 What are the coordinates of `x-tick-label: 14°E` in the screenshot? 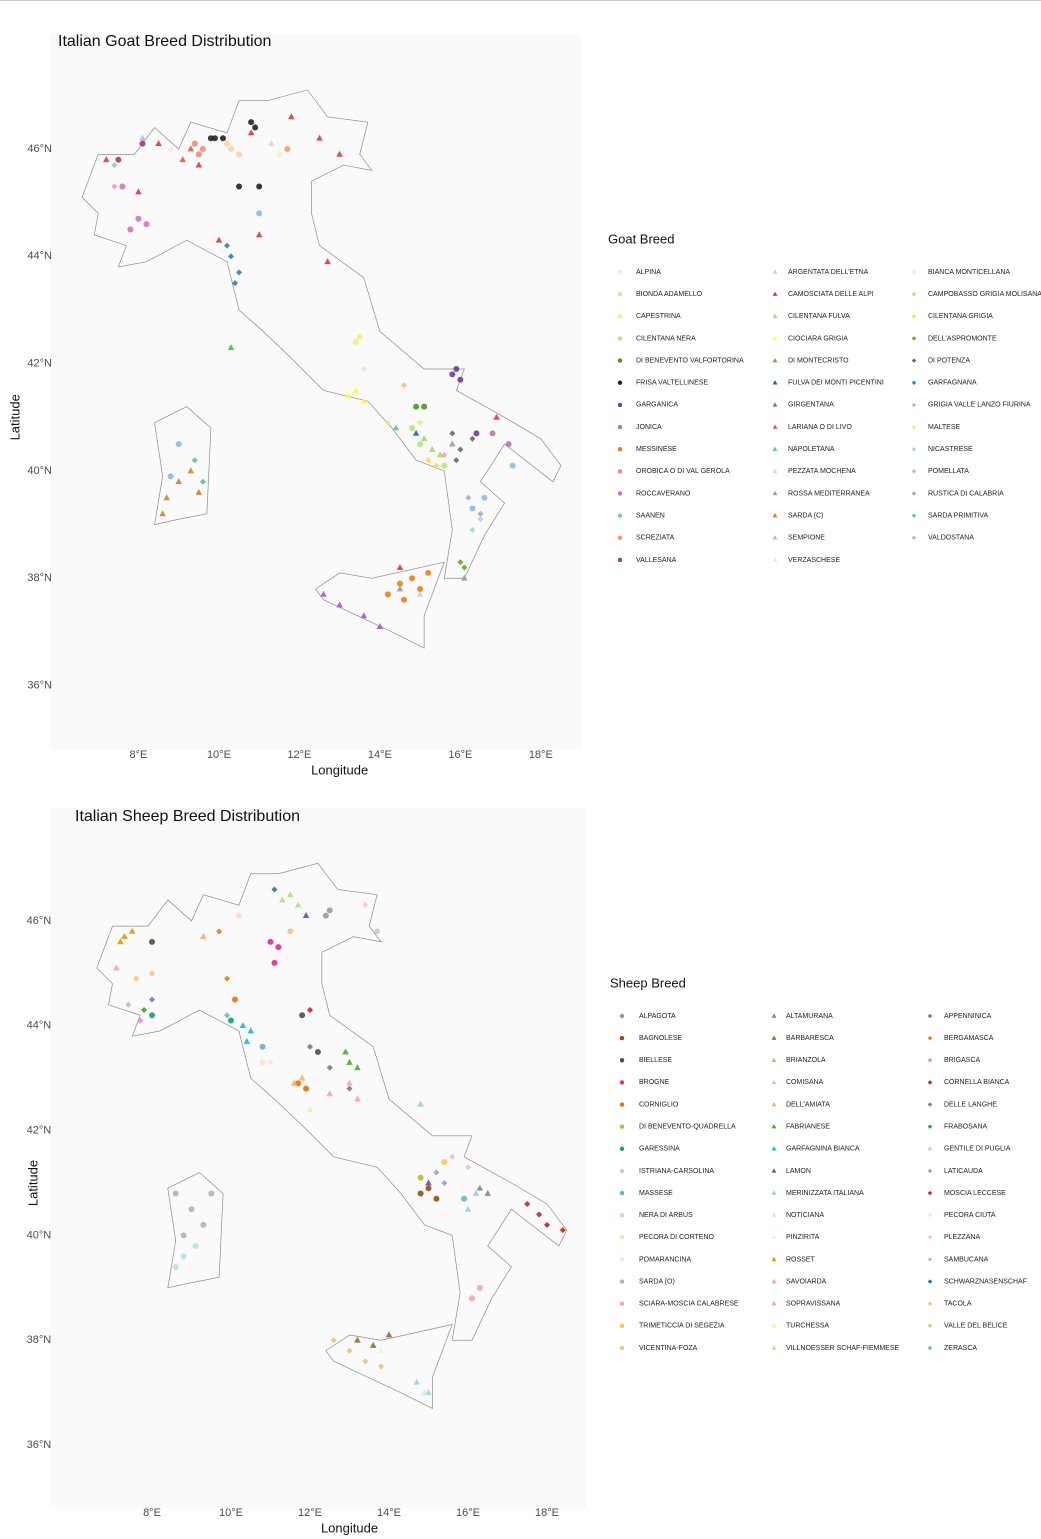 It's located at (380, 755).